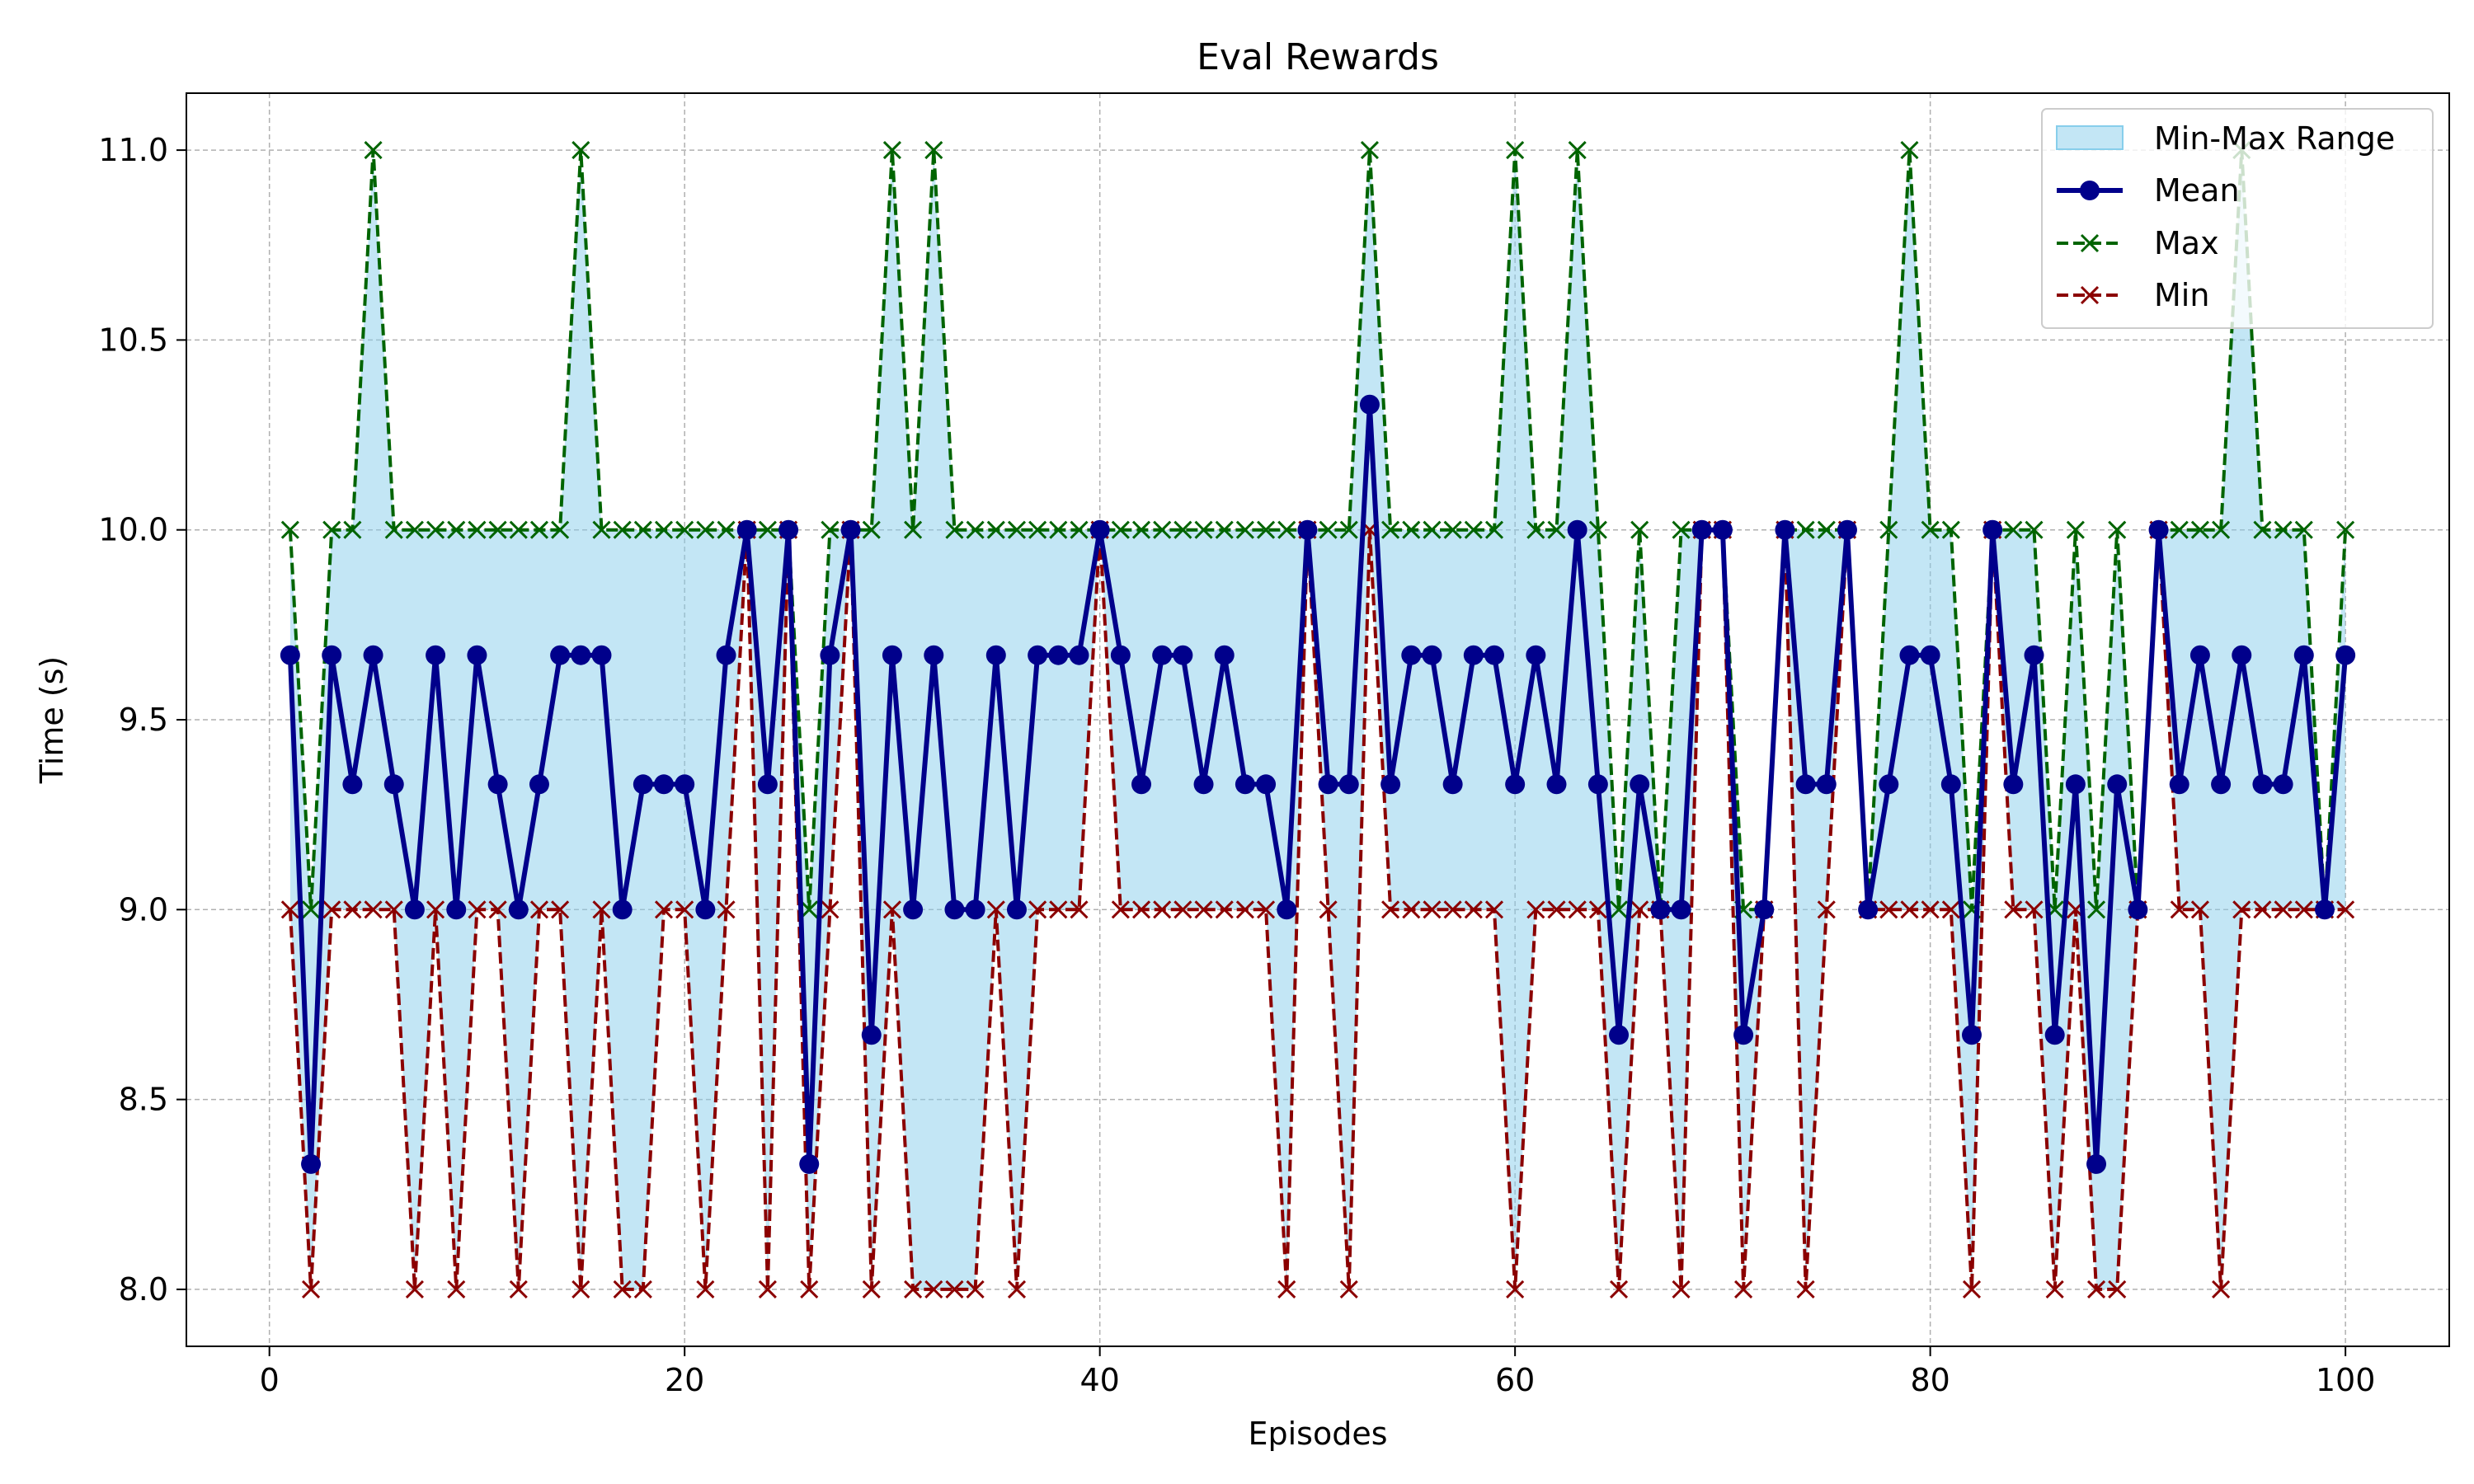 This screenshot has height=1484, width=2474. Describe the element at coordinates (1099, 1380) in the screenshot. I see `x-tick-label: 40` at that location.